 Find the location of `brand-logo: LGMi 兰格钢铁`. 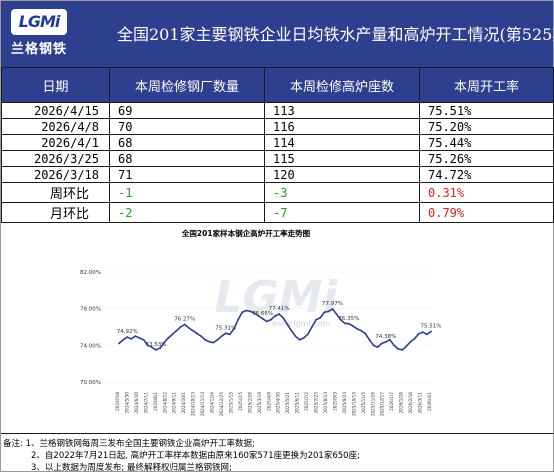

brand-logo: LGMi 兰格钢铁 is located at coordinates (39, 33).